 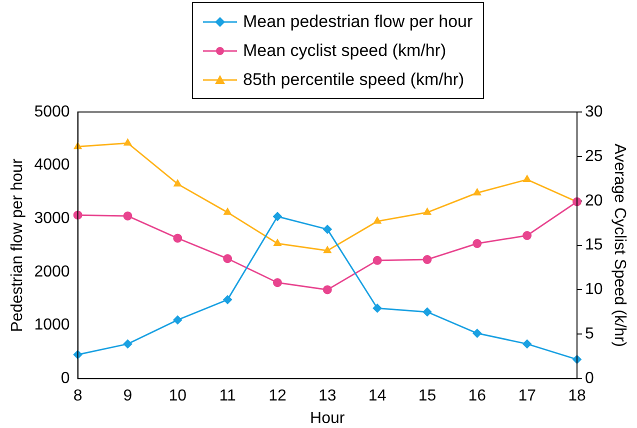 What do you see at coordinates (52, 271) in the screenshot?
I see `y-tick-label: 2000` at bounding box center [52, 271].